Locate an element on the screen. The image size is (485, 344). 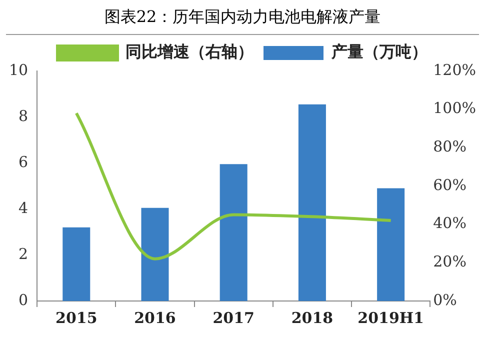
y-tick-label: 6 is located at coordinates (23, 161).